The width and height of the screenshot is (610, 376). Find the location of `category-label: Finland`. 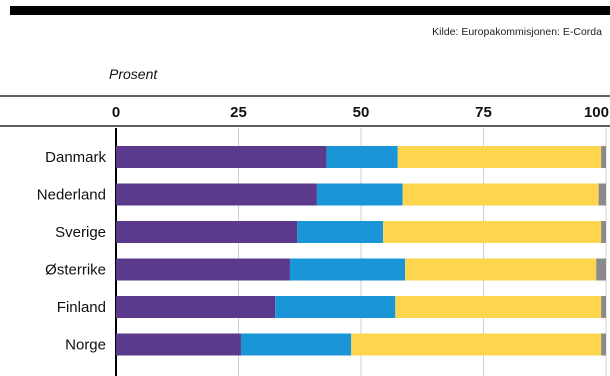

category-label: Finland is located at coordinates (81, 307).